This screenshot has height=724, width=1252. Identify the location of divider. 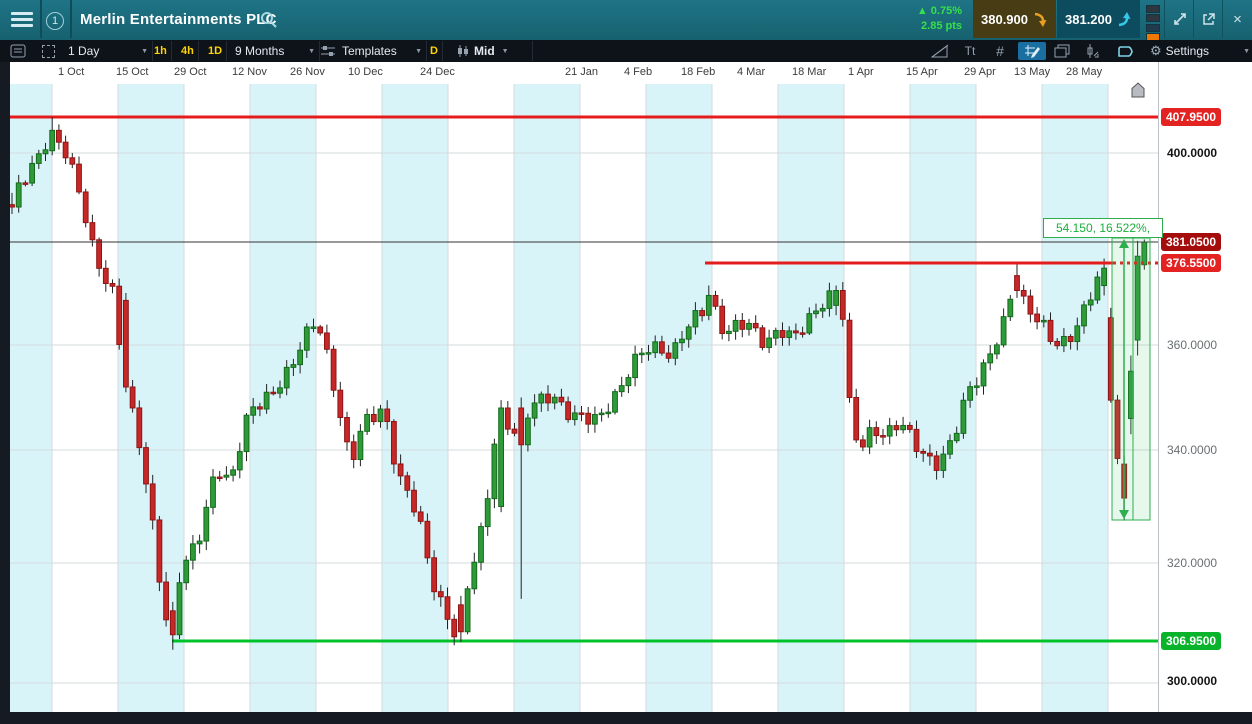
(41, 19).